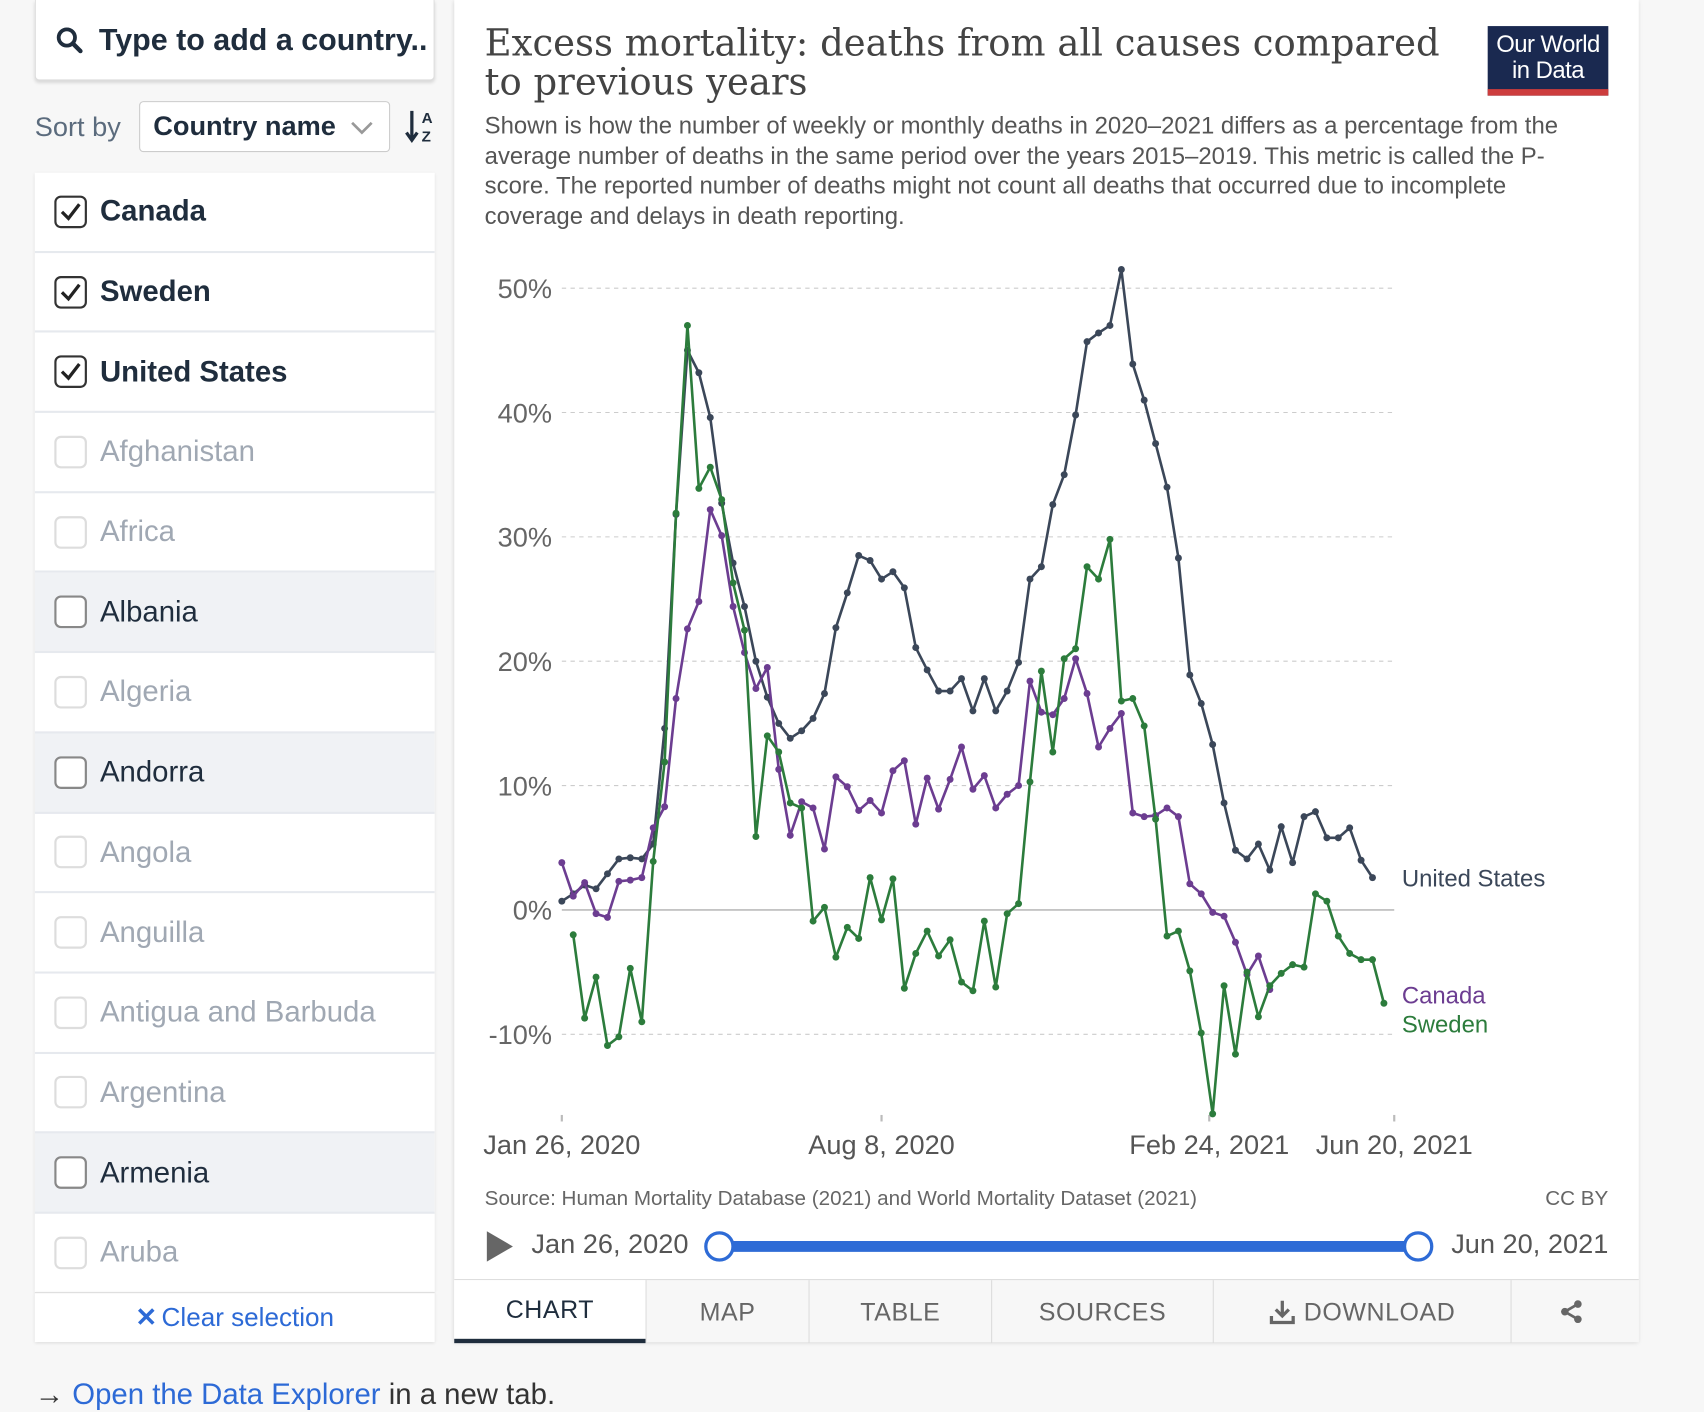 This screenshot has width=1704, height=1412. I want to click on sort-direction-icon: A Z, so click(420, 126).